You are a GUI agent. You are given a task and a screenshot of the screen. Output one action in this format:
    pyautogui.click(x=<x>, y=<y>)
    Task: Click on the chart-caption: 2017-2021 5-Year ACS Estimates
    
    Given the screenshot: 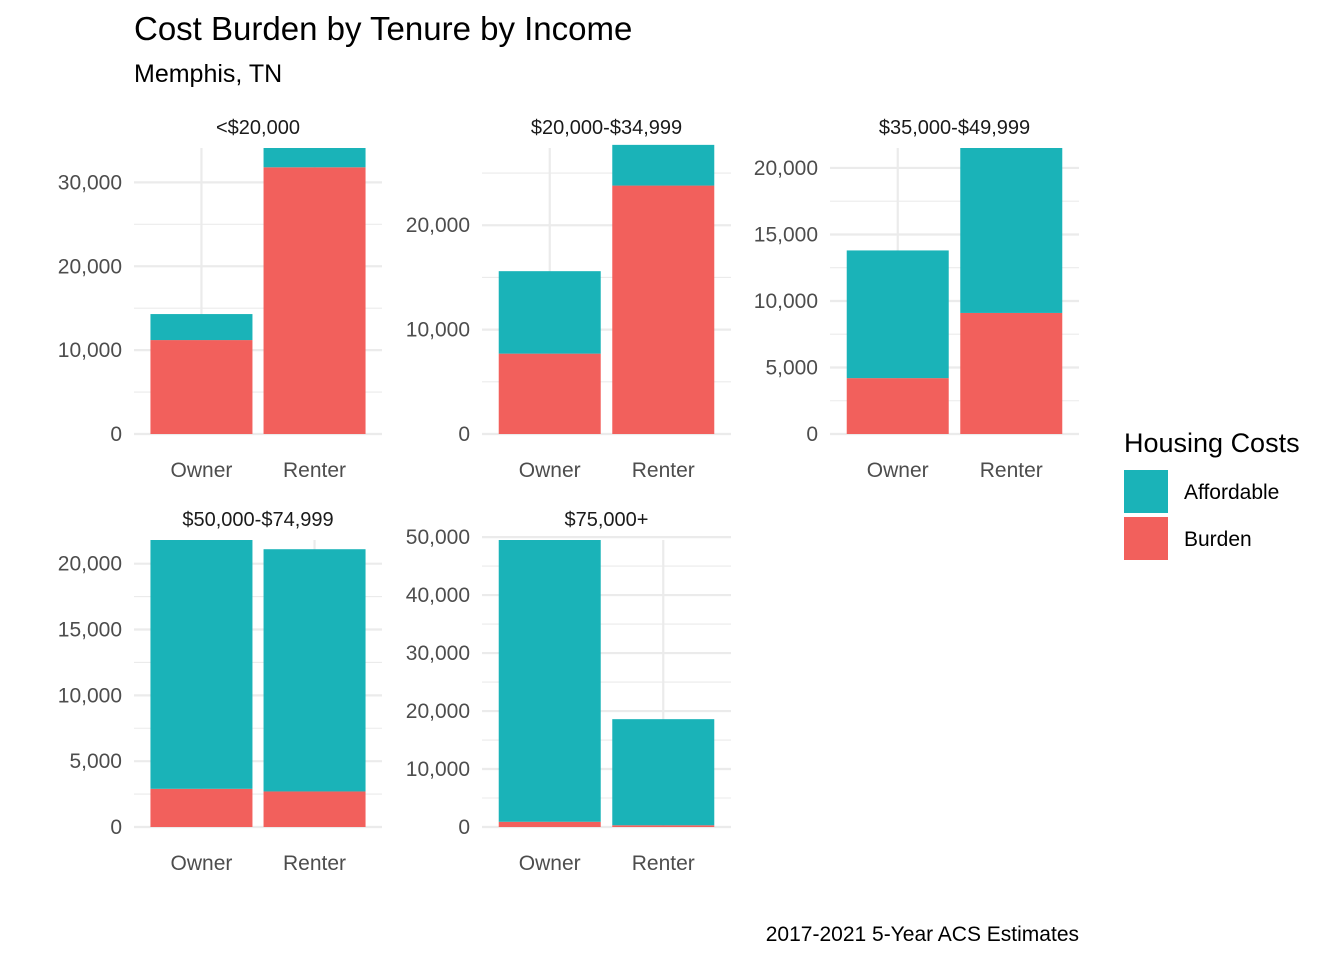 What is the action you would take?
    pyautogui.click(x=922, y=934)
    